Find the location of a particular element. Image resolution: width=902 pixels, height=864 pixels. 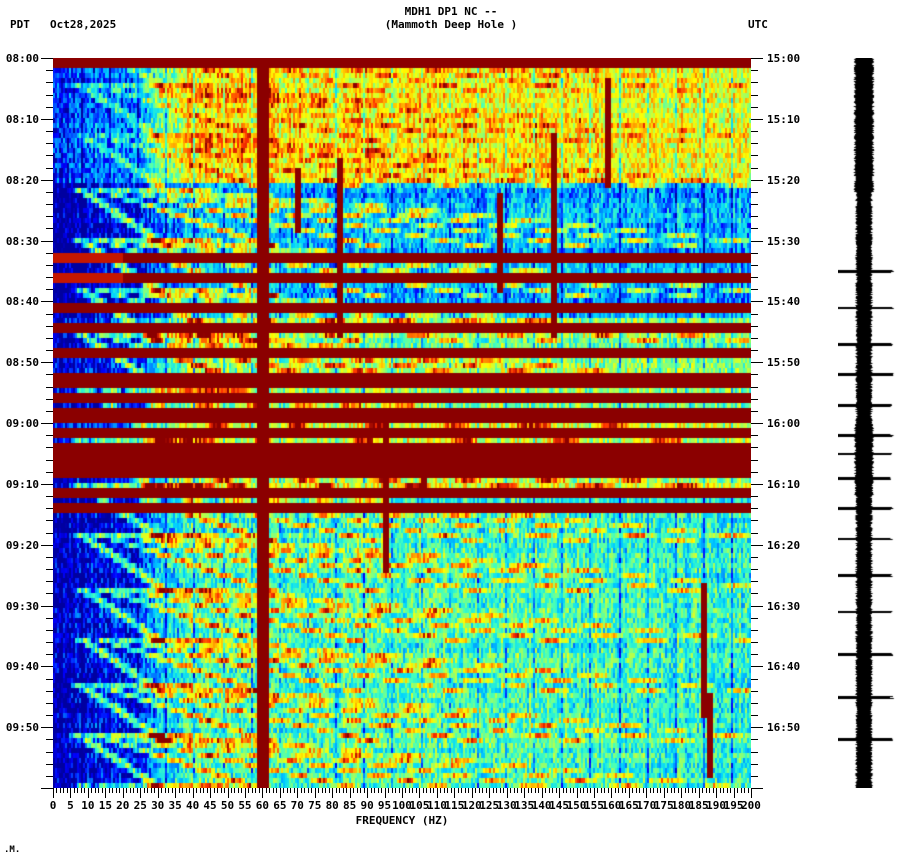

left-axis-time-label: 08:10 is located at coordinates (22, 119).